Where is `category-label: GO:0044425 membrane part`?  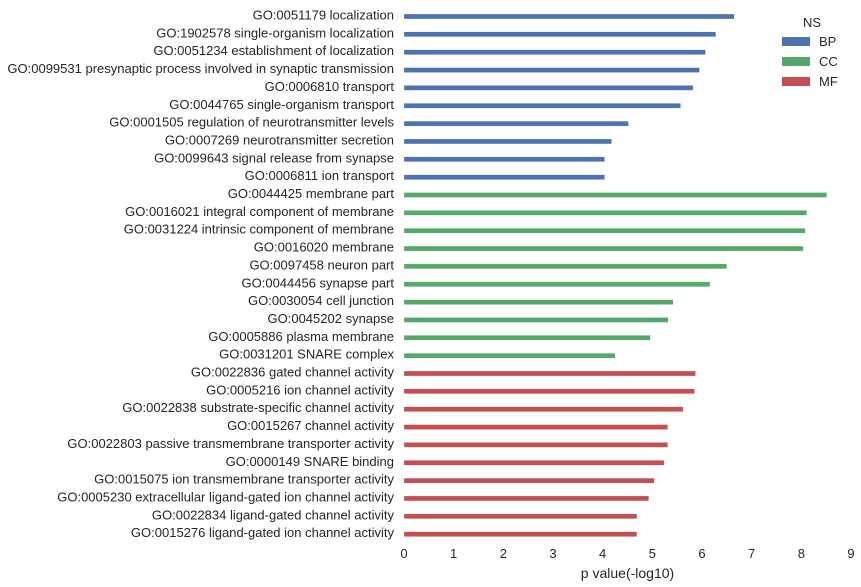 category-label: GO:0044425 membrane part is located at coordinates (311, 193).